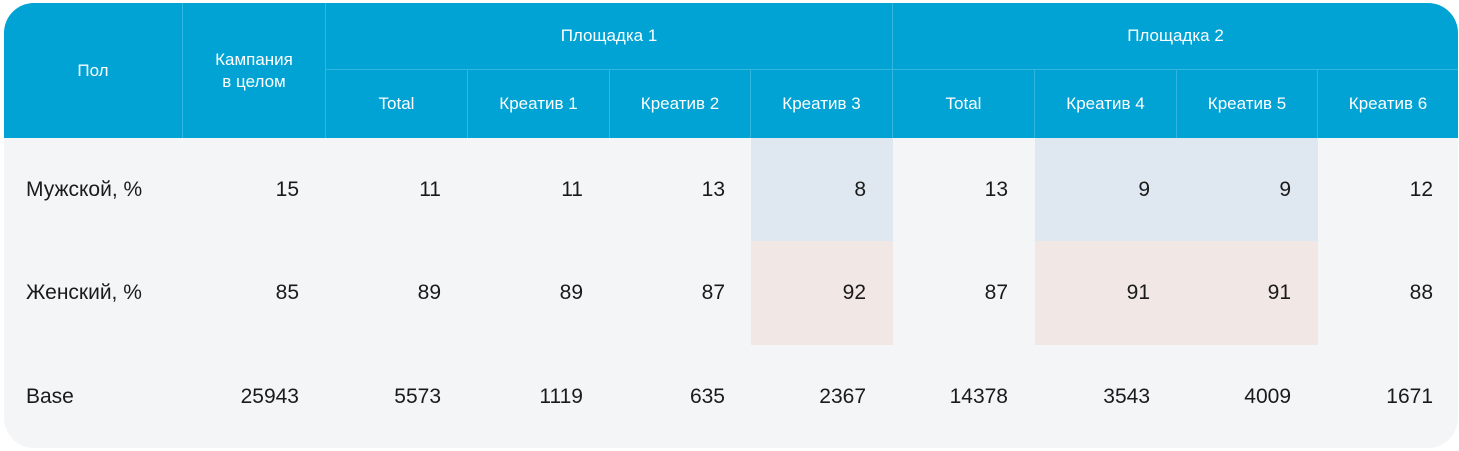 This screenshot has width=1459, height=451. I want to click on table-cell: 92, so click(854, 292).